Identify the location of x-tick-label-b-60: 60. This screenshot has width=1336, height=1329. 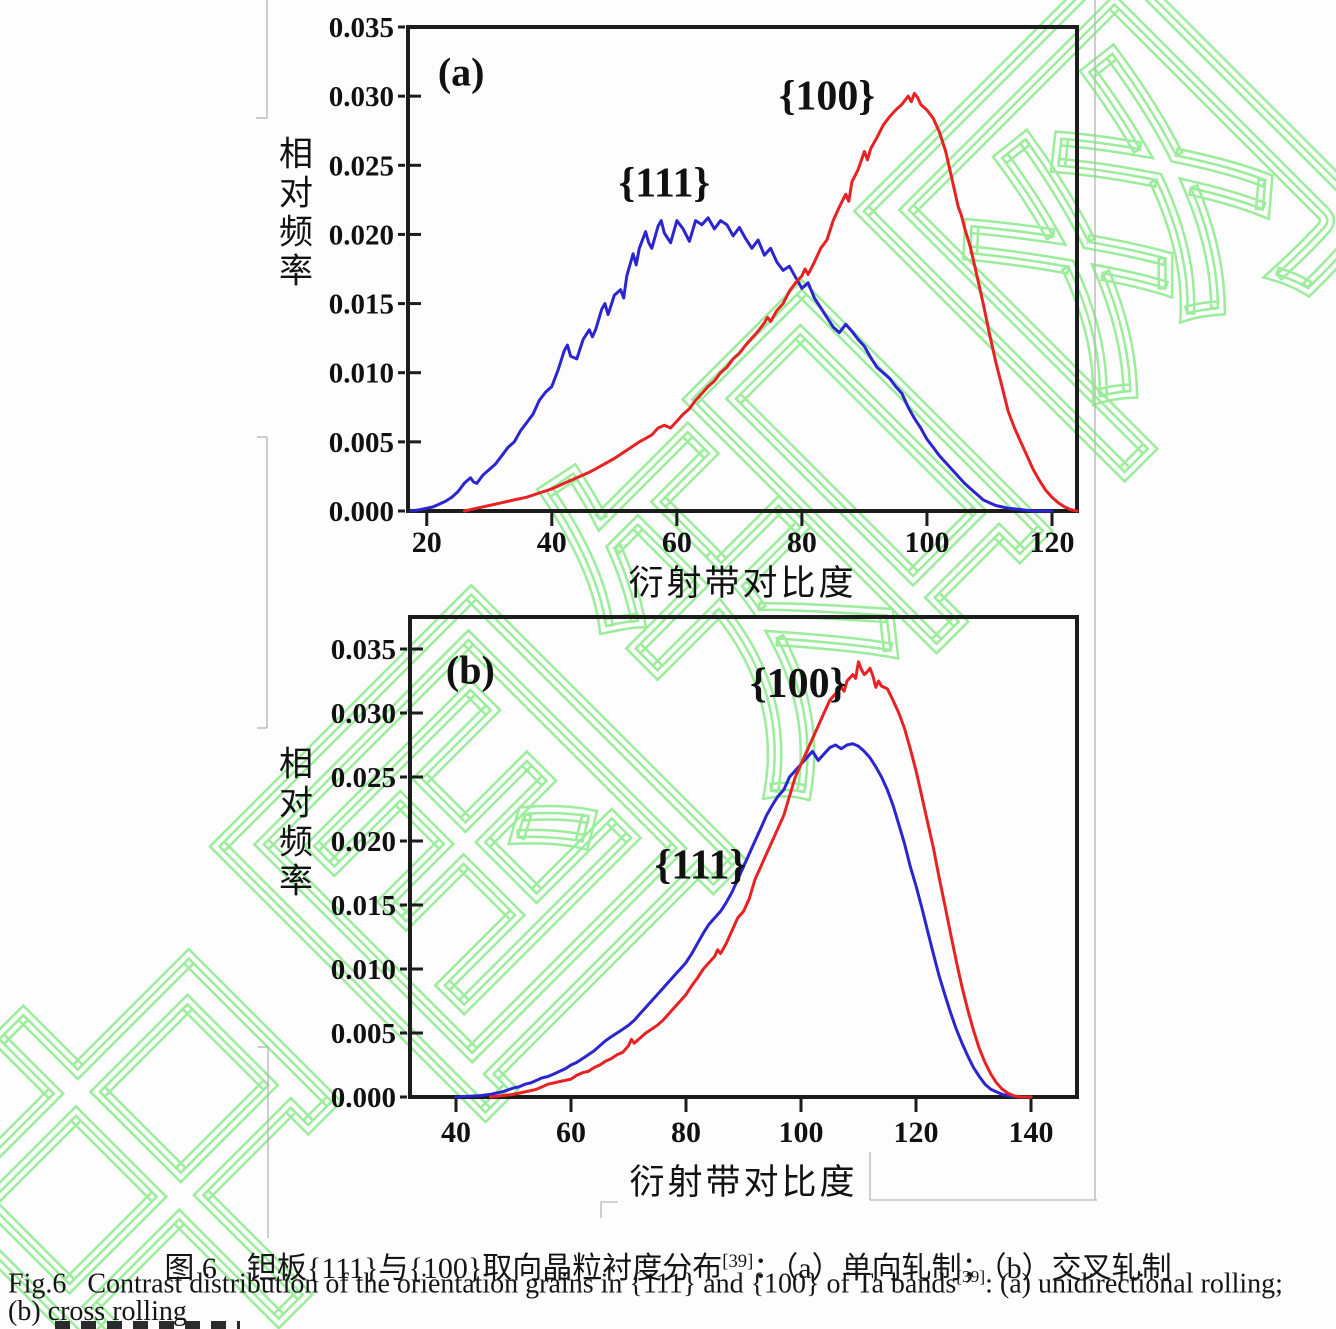
(571, 1132).